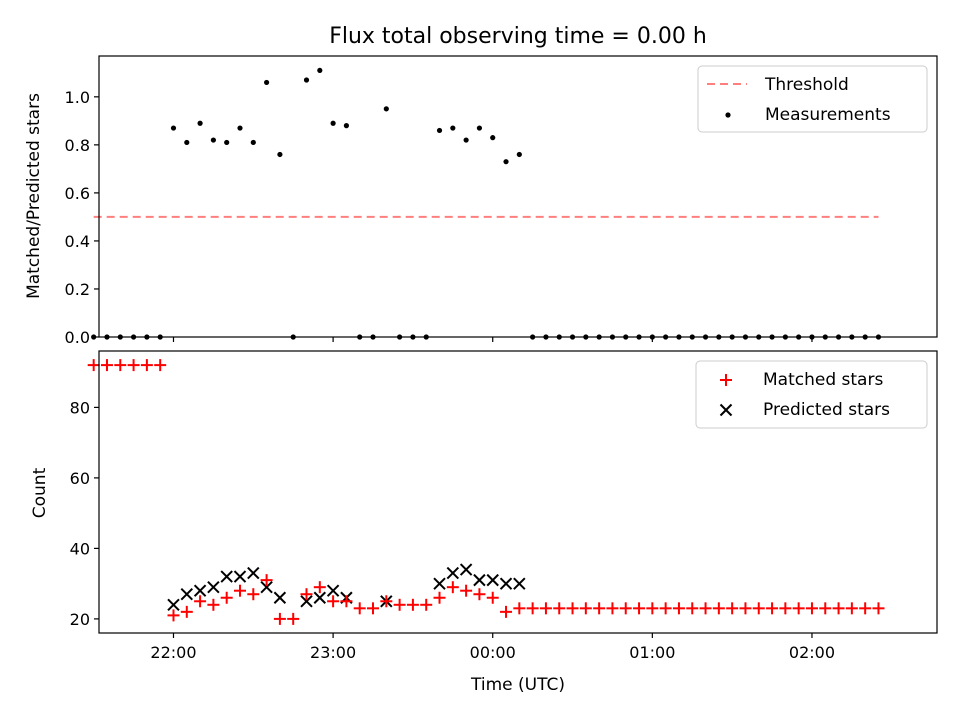 This screenshot has width=960, height=720. What do you see at coordinates (652, 652) in the screenshot?
I see `bottom-x-tick-label: 01:00` at bounding box center [652, 652].